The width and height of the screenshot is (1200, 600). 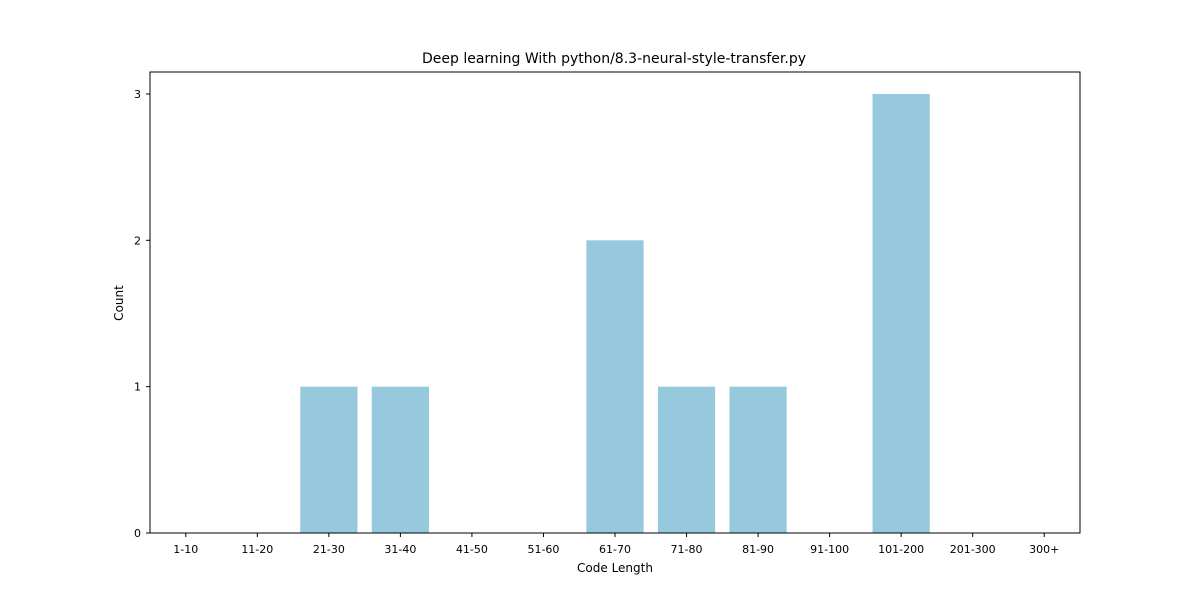 What do you see at coordinates (329, 549) in the screenshot?
I see `x-tick-label: 21-30` at bounding box center [329, 549].